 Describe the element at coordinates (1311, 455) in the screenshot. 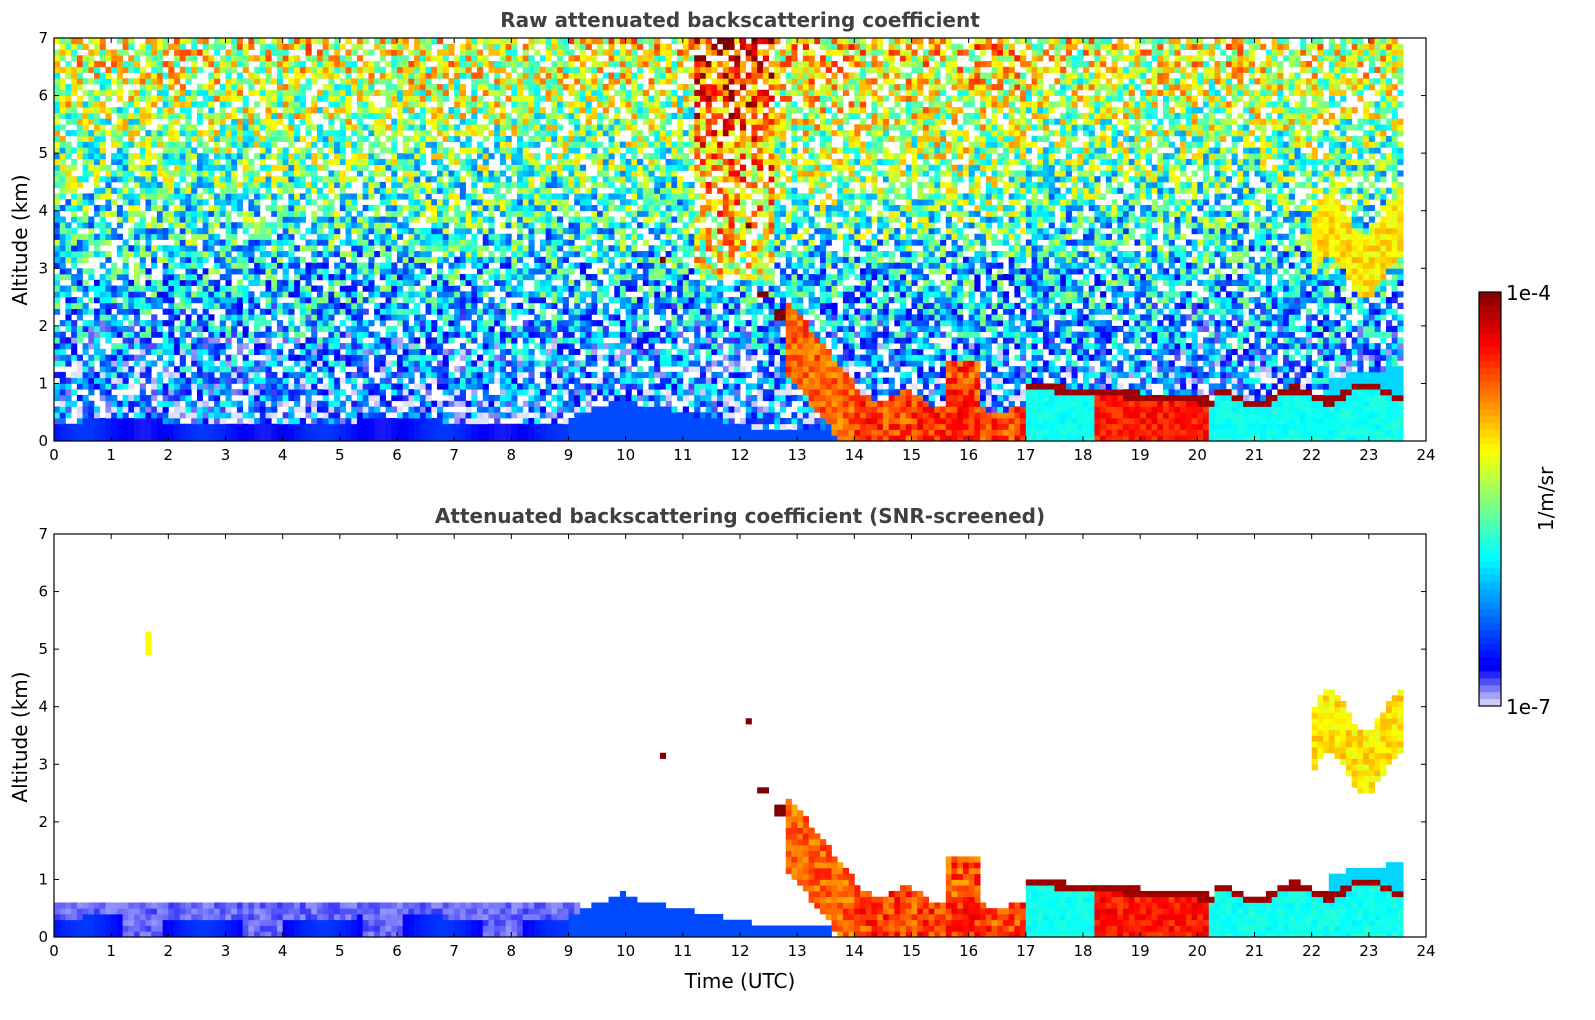

I see `x-tick-label: 22` at that location.